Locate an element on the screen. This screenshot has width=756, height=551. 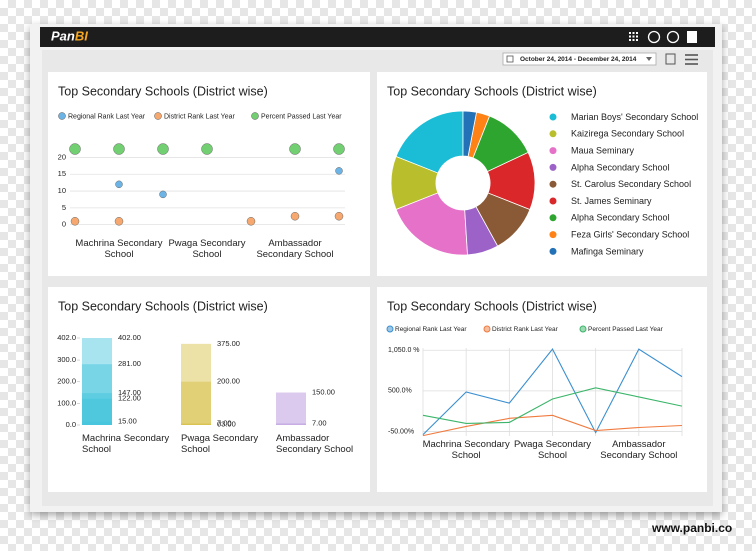
y-tick-label: -50.00% is located at coordinates (401, 431).